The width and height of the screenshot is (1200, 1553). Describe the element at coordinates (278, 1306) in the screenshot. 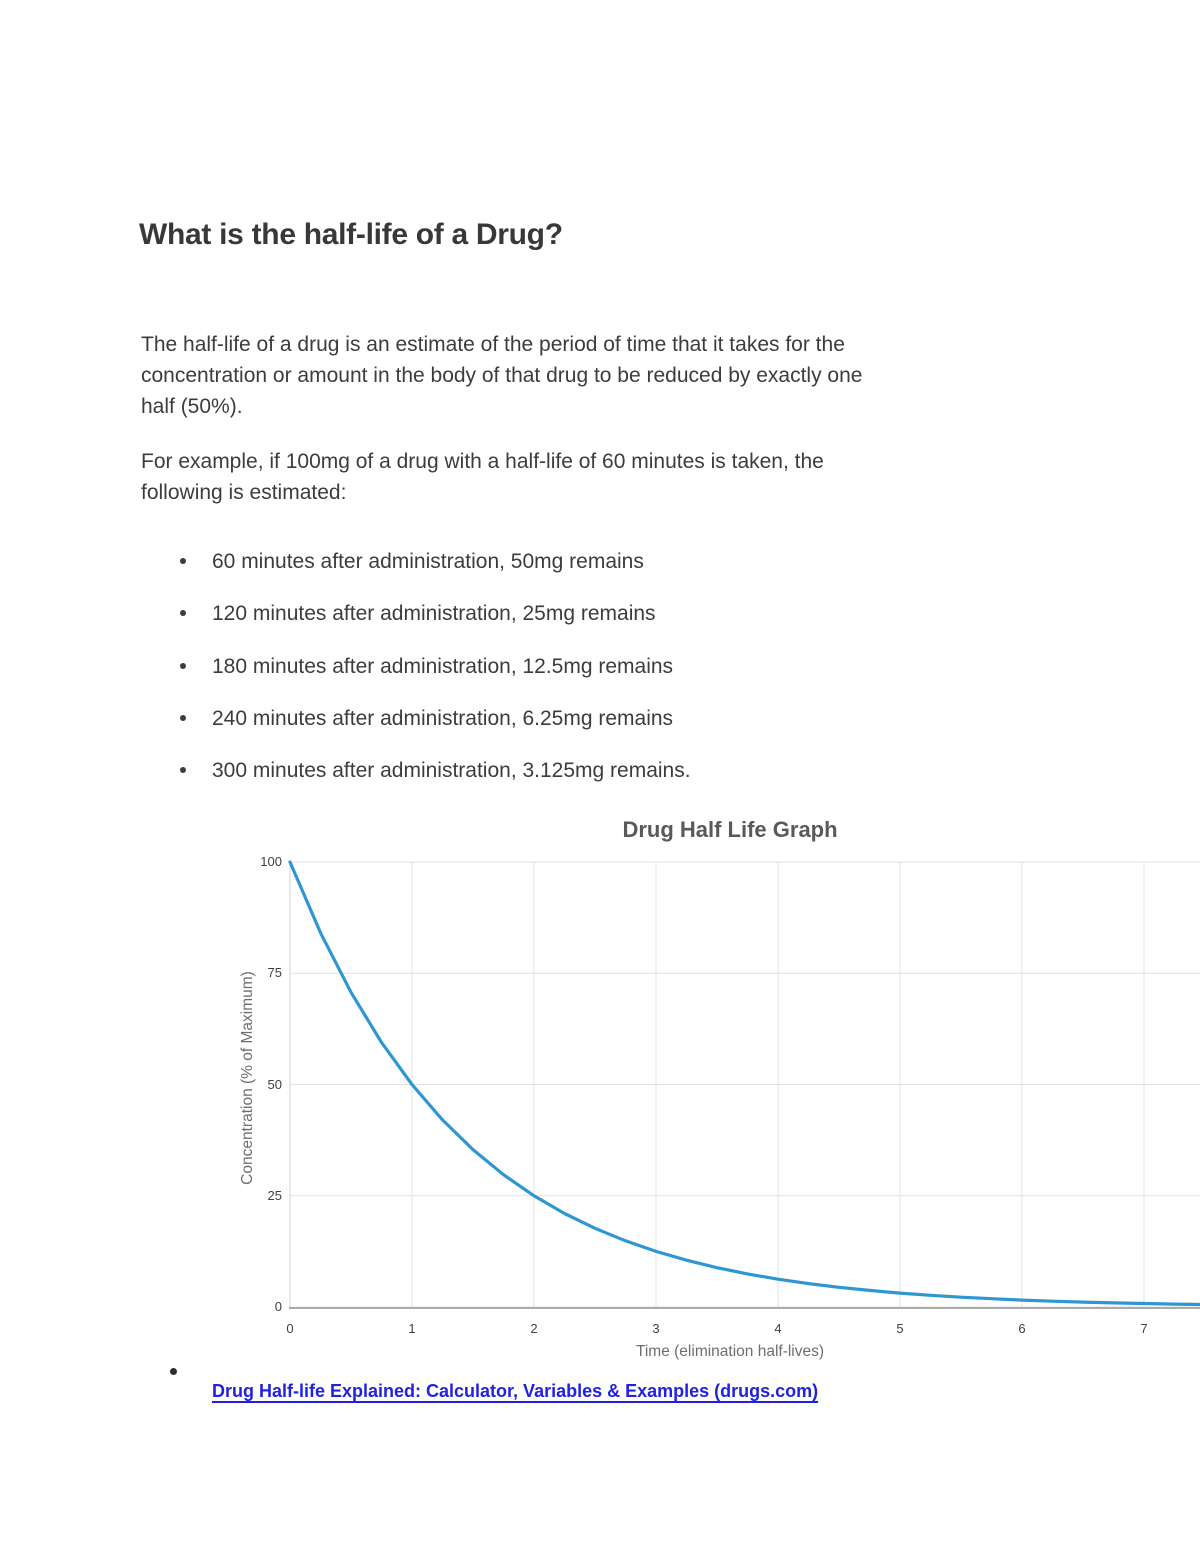

I see `y-tick-label: 0` at that location.